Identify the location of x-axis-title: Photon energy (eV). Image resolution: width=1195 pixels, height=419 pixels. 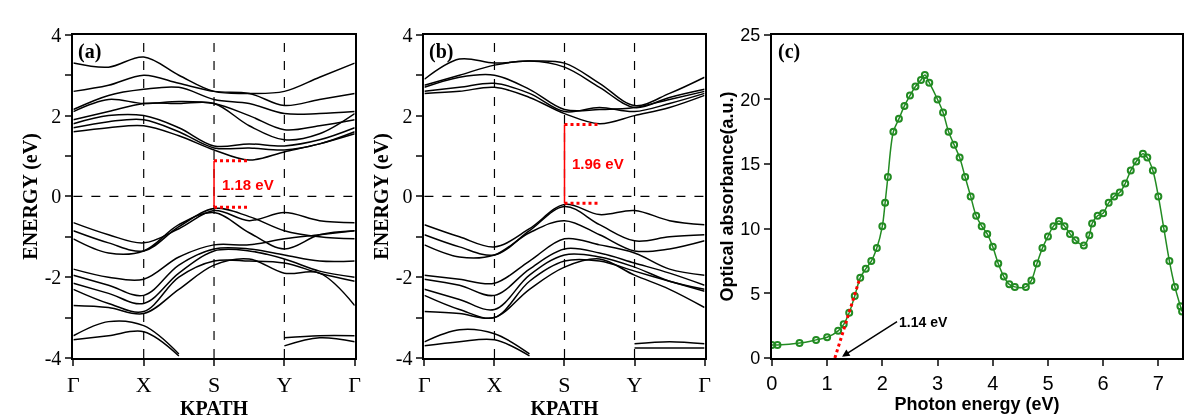
(977, 403).